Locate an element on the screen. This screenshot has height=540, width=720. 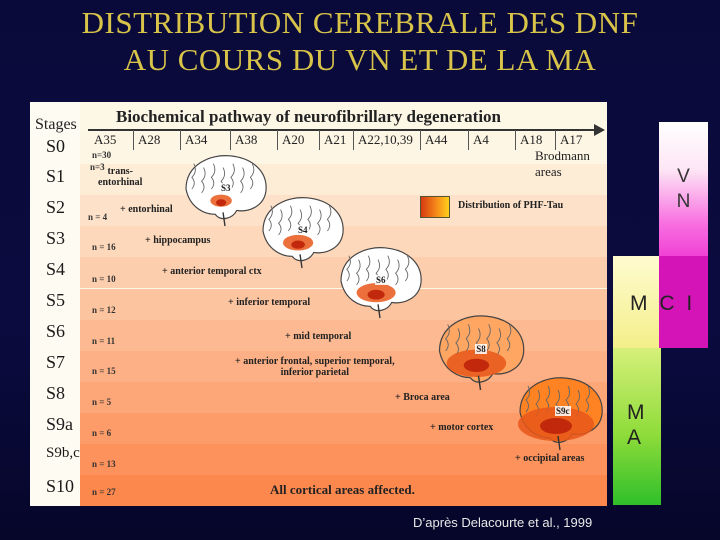
brain-illustration: S3 is located at coordinates (225, 189).